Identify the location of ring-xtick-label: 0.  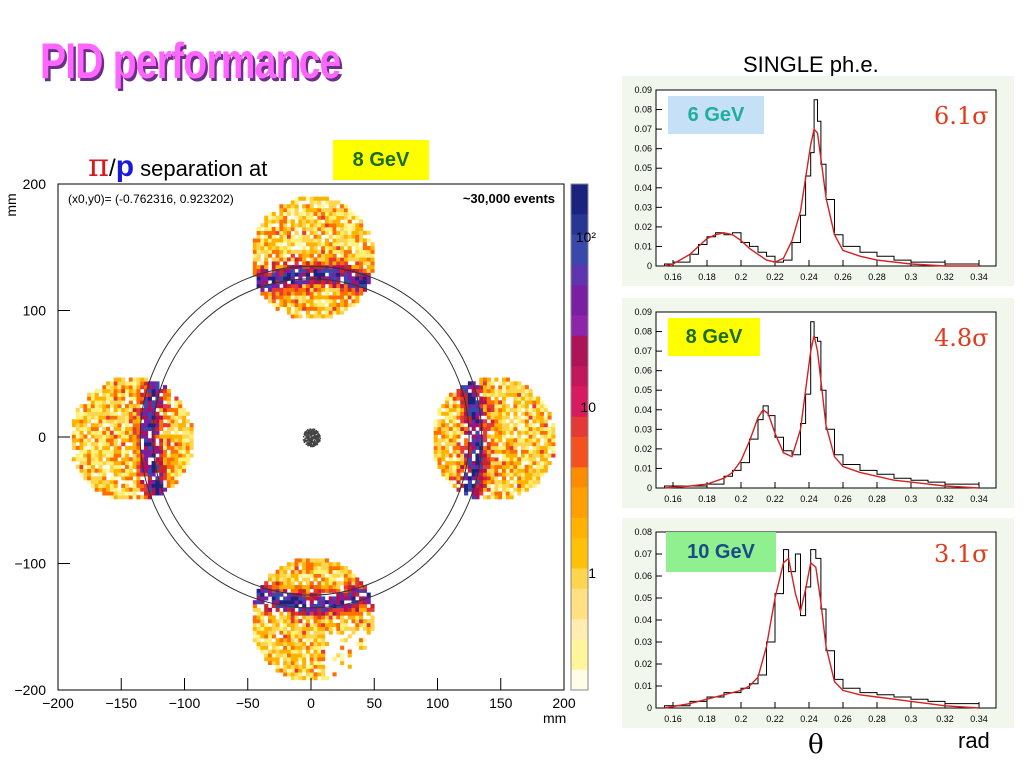
(311, 703).